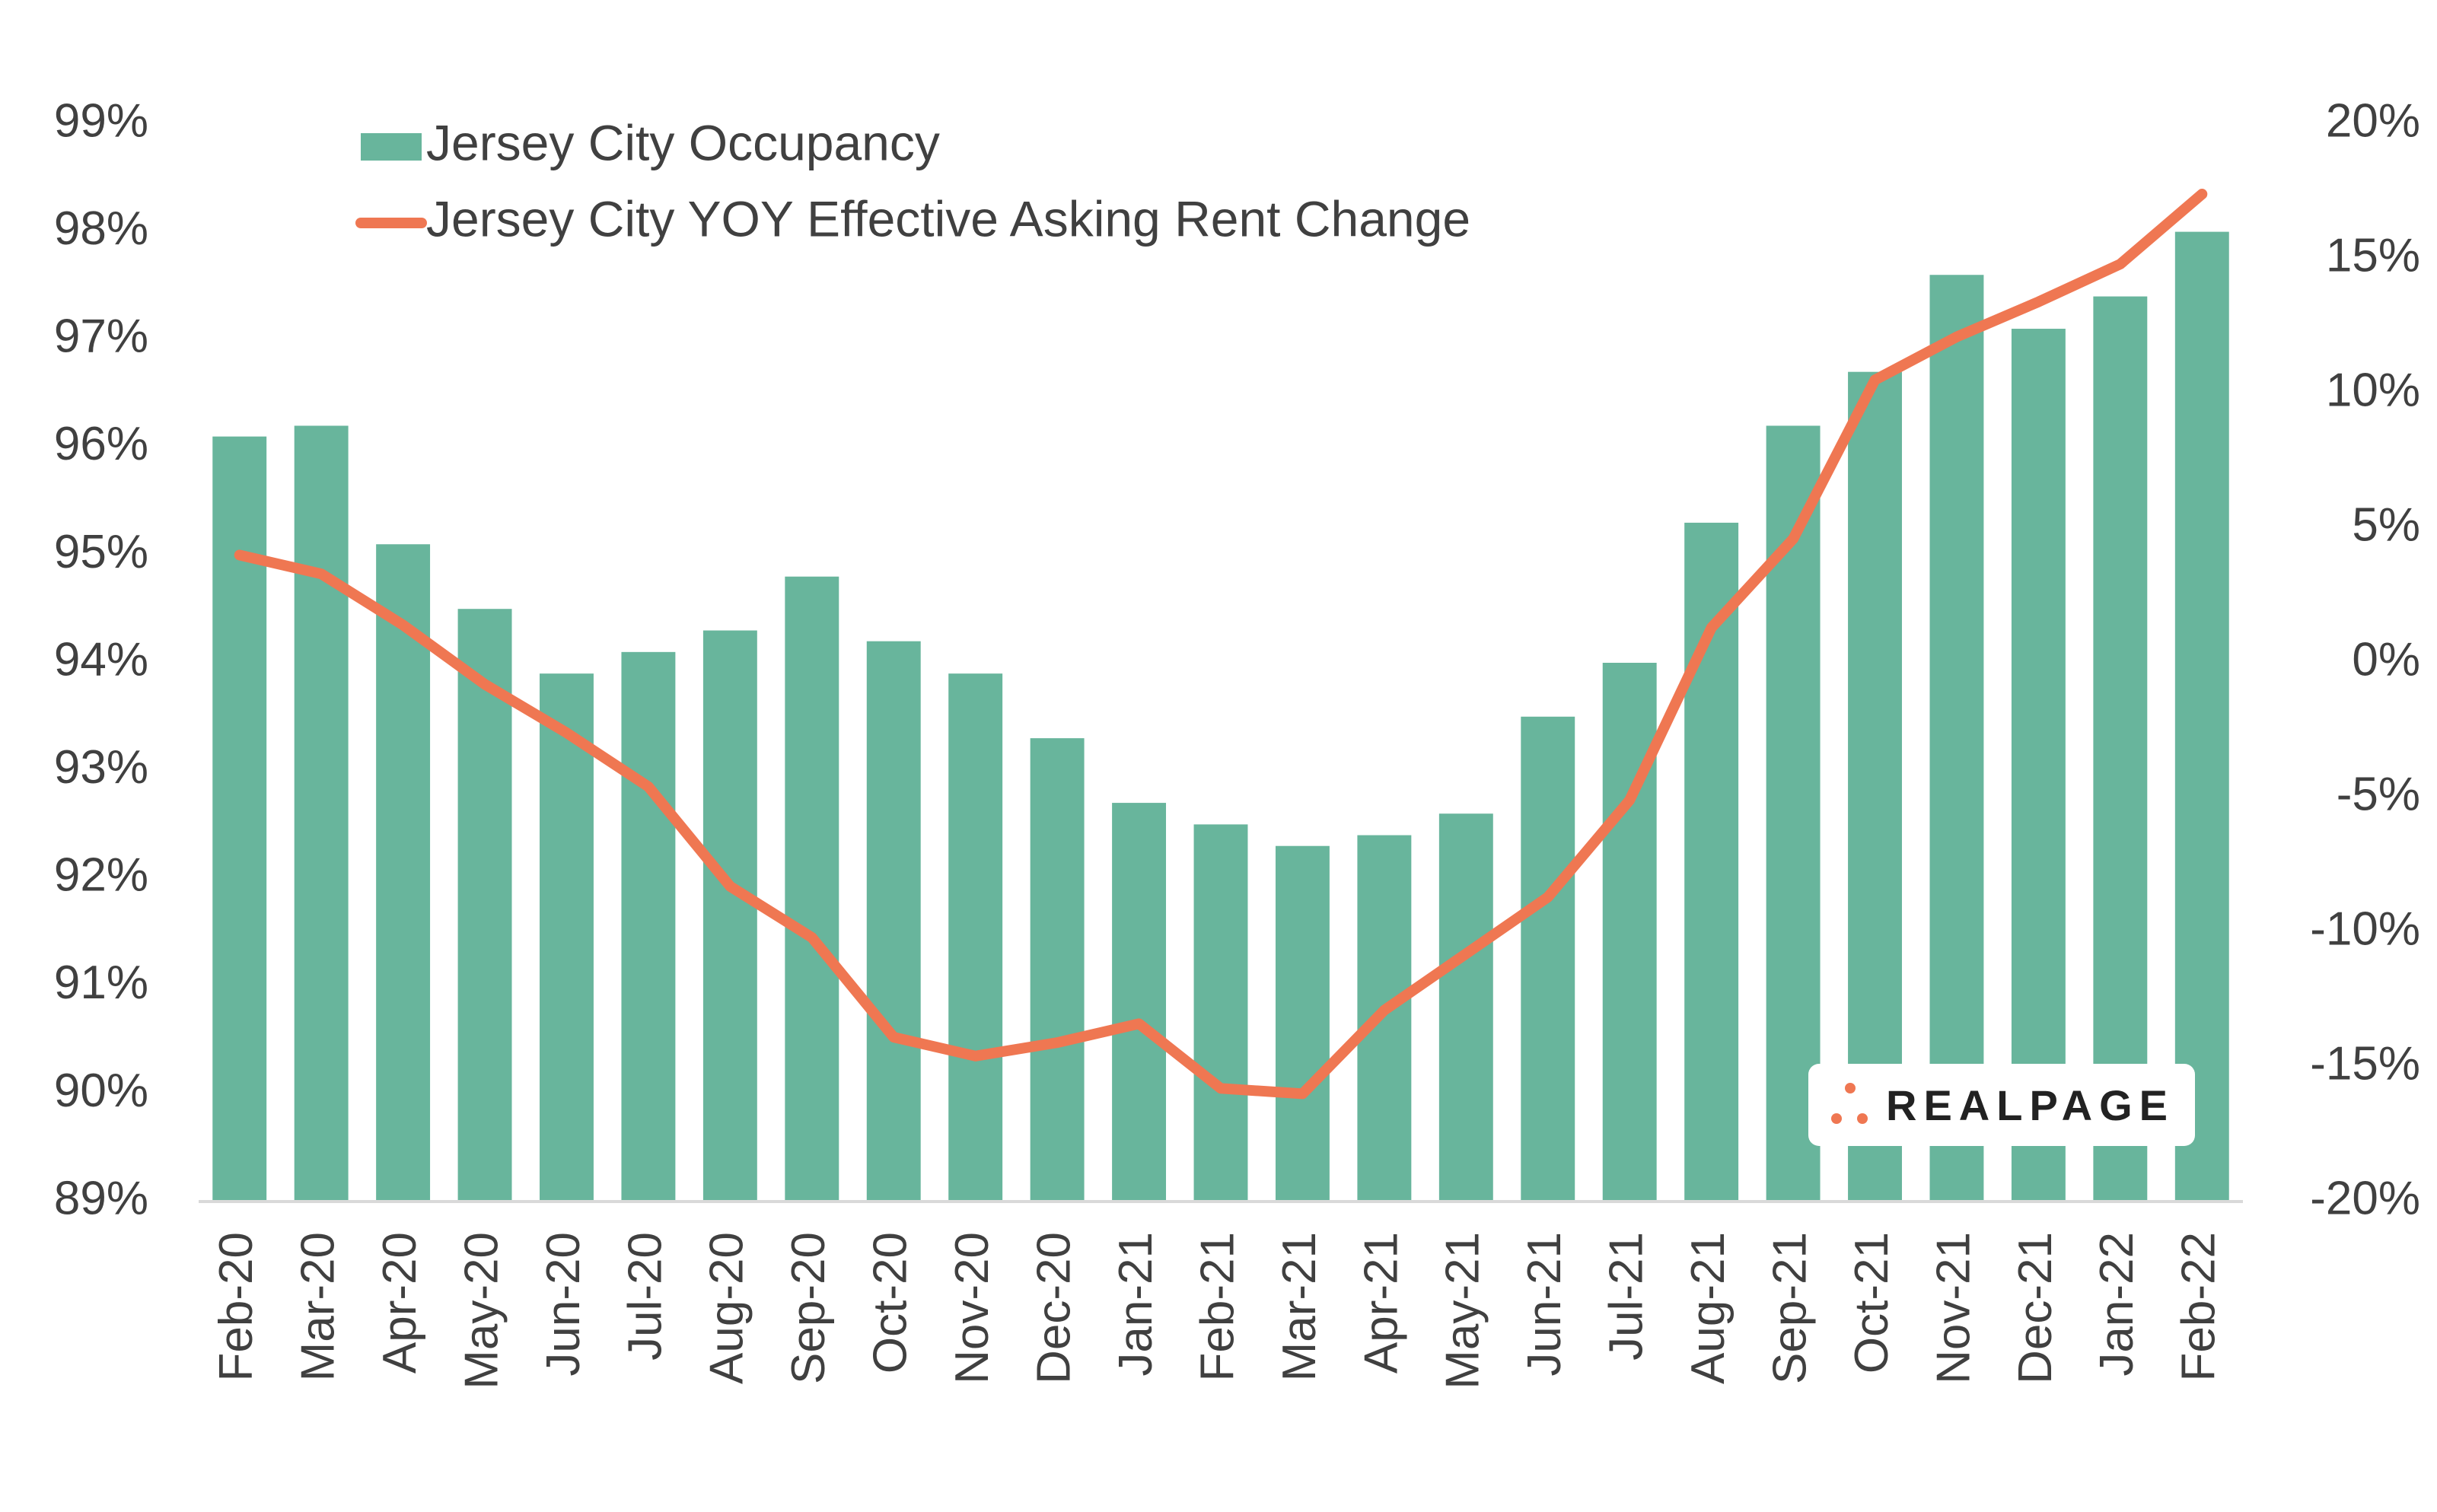 This screenshot has width=2437, height=1512. What do you see at coordinates (1053, 1308) in the screenshot?
I see `x-tick-label: Dec-20` at bounding box center [1053, 1308].